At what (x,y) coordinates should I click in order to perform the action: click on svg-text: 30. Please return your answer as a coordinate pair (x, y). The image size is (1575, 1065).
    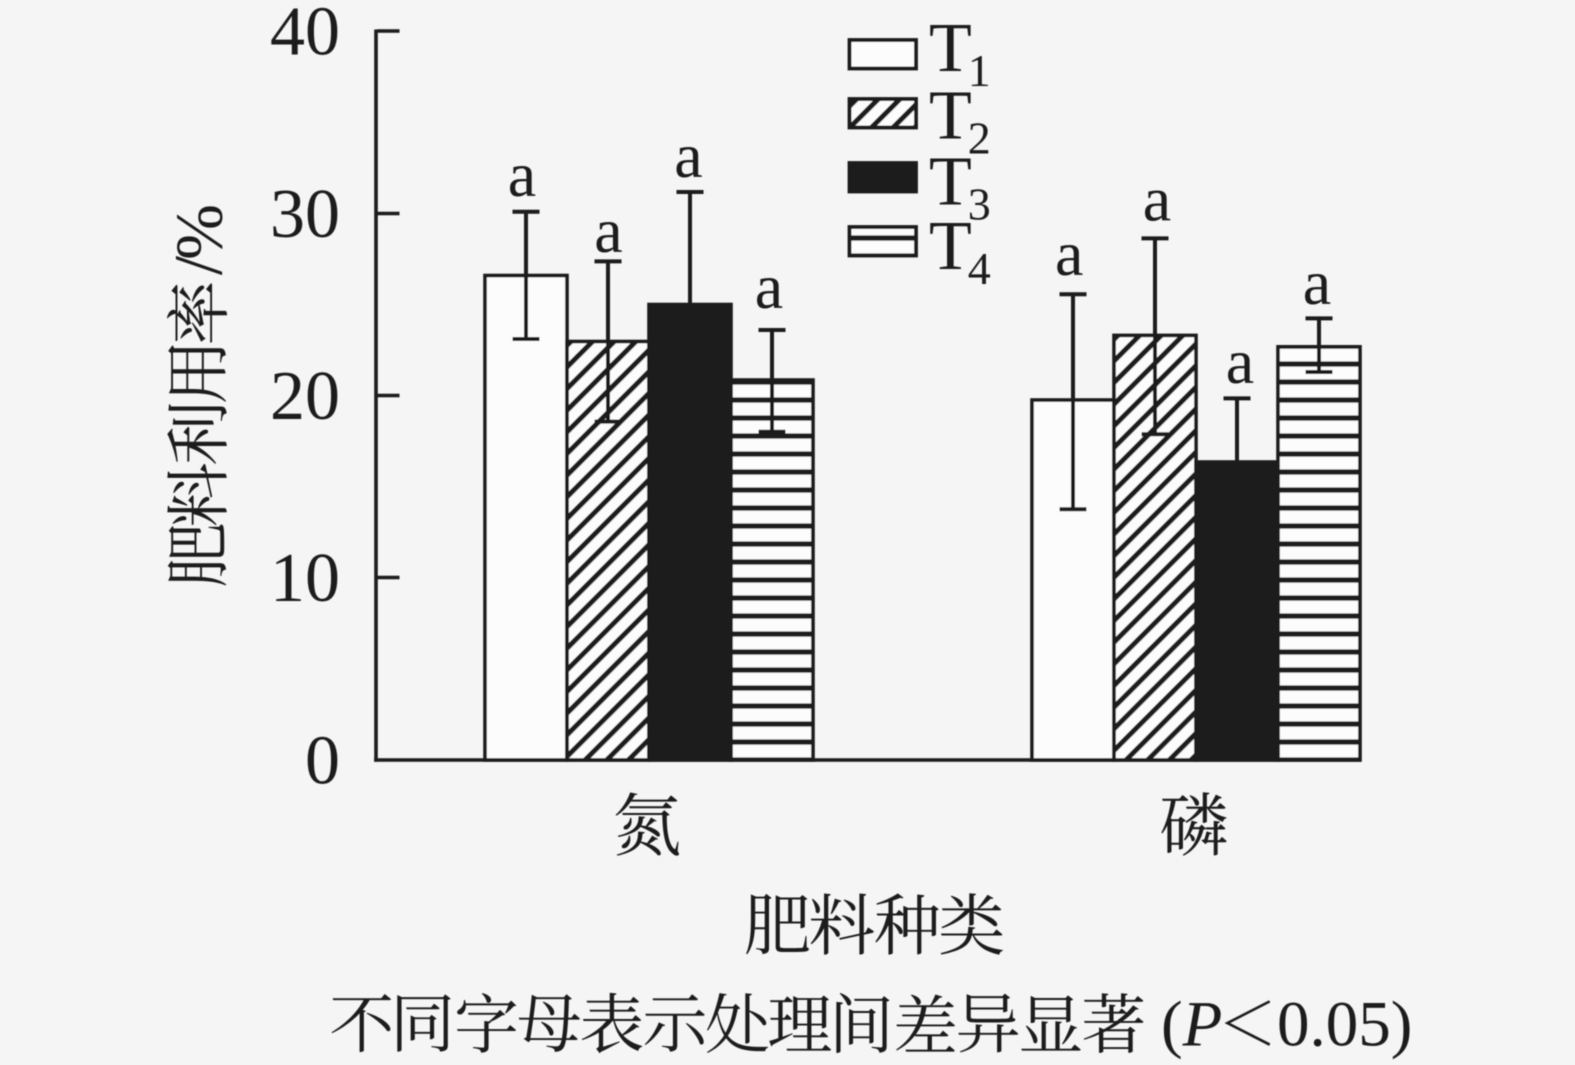
    Looking at the image, I should click on (305, 214).